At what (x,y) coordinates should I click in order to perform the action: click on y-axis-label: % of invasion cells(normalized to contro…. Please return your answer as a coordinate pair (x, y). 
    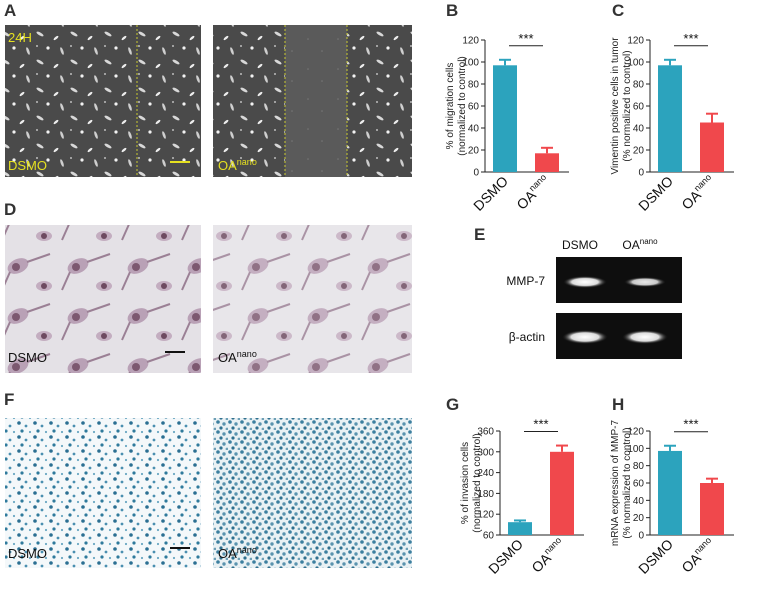
    Looking at the image, I should click on (471, 482).